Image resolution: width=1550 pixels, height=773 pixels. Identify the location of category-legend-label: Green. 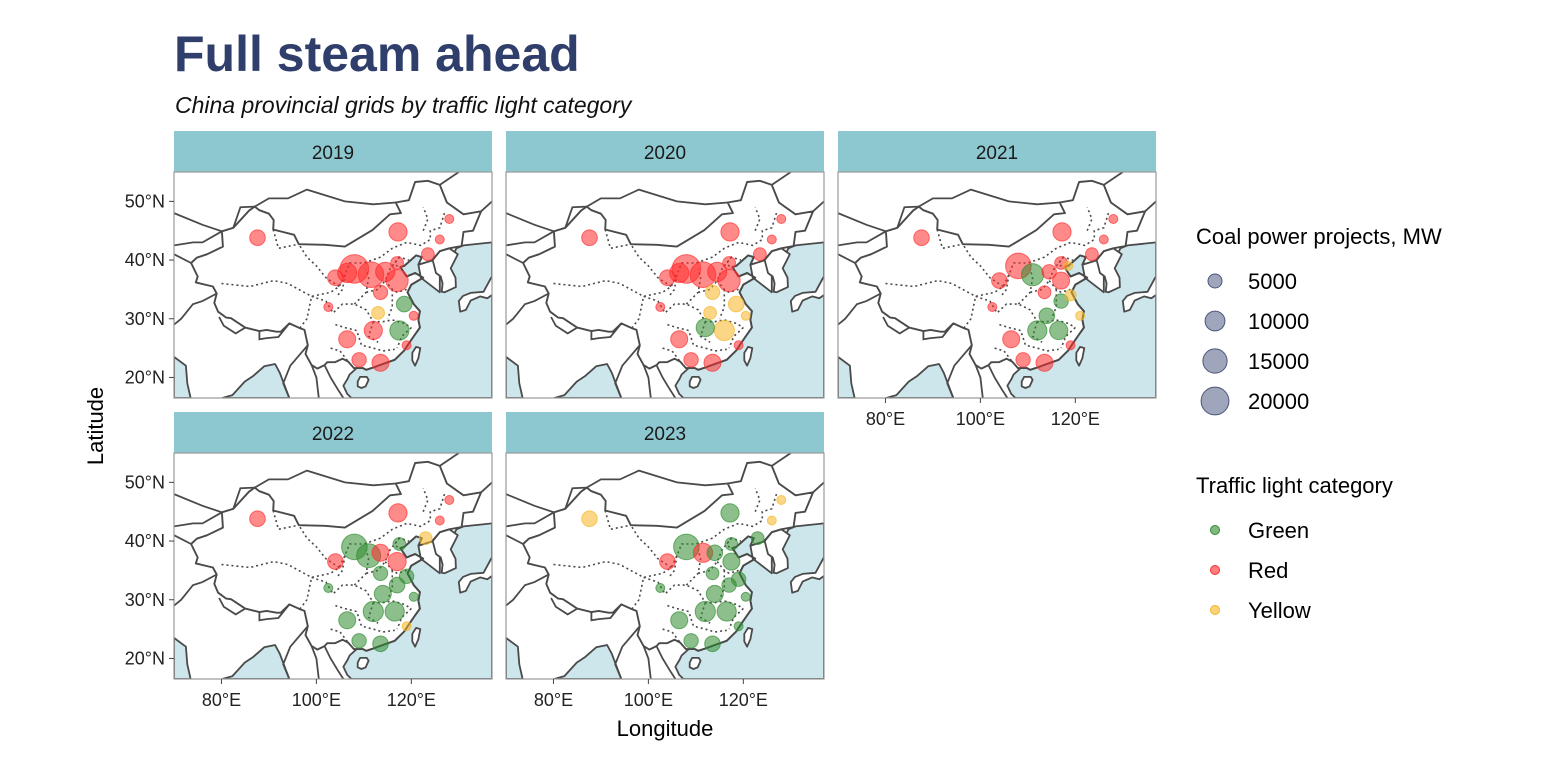
(1278, 530).